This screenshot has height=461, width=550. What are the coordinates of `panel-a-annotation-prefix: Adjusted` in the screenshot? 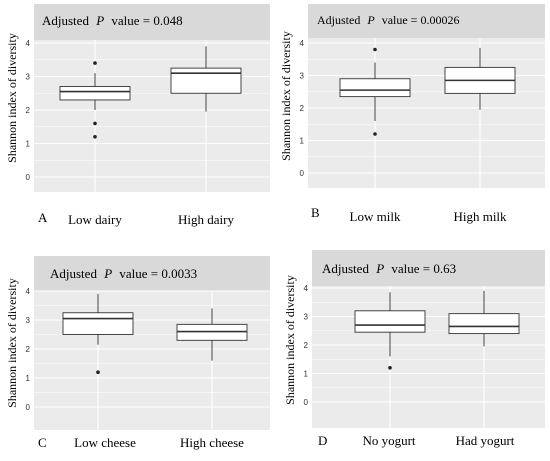 It's located at (65, 20).